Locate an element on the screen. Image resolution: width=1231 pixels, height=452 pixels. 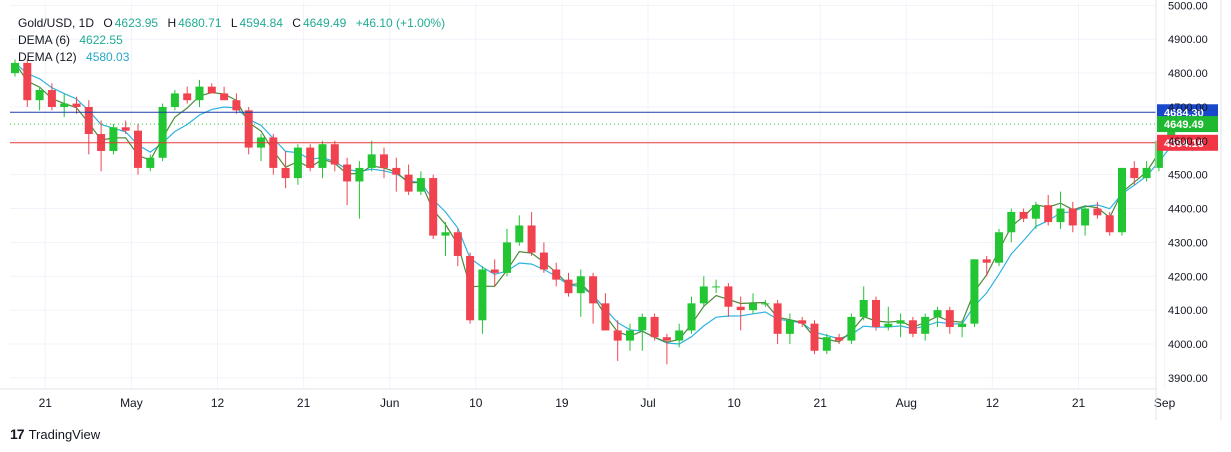
x-tick-label: 19 is located at coordinates (562, 403).